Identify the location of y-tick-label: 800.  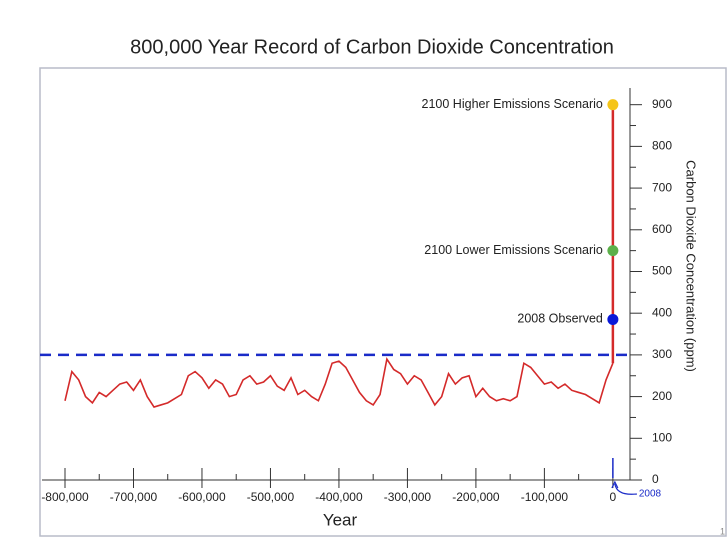
(662, 146).